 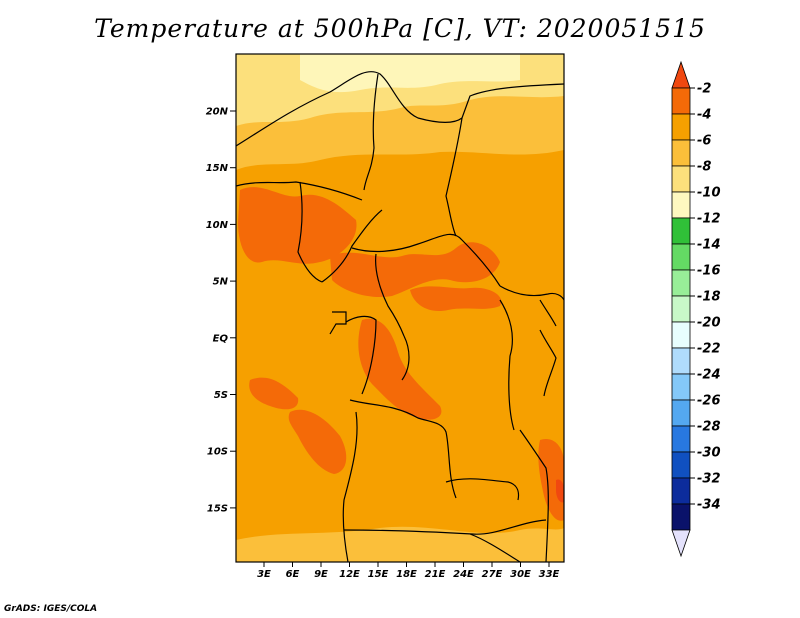 What do you see at coordinates (492, 574) in the screenshot?
I see `lon-tick-label: 27E` at bounding box center [492, 574].